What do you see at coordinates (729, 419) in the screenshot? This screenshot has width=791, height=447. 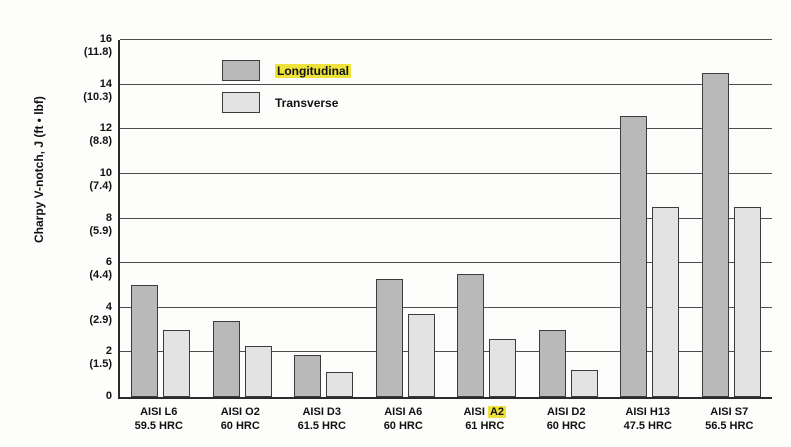 I see `x-tick-label-7: AISI S7 56.5 HRC` at bounding box center [729, 419].